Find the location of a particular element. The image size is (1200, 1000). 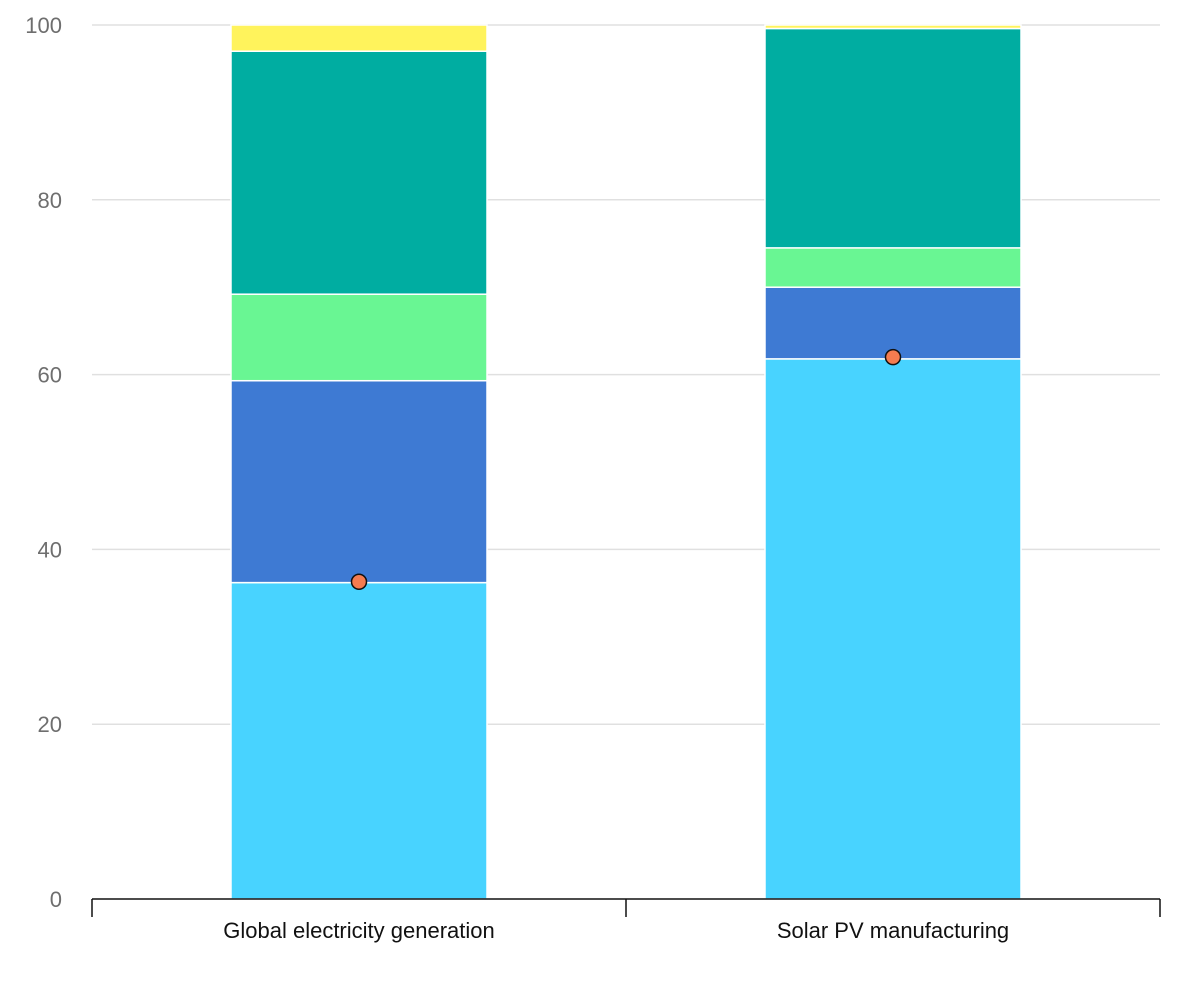

y-tick-label-0: 0 is located at coordinates (56, 899).